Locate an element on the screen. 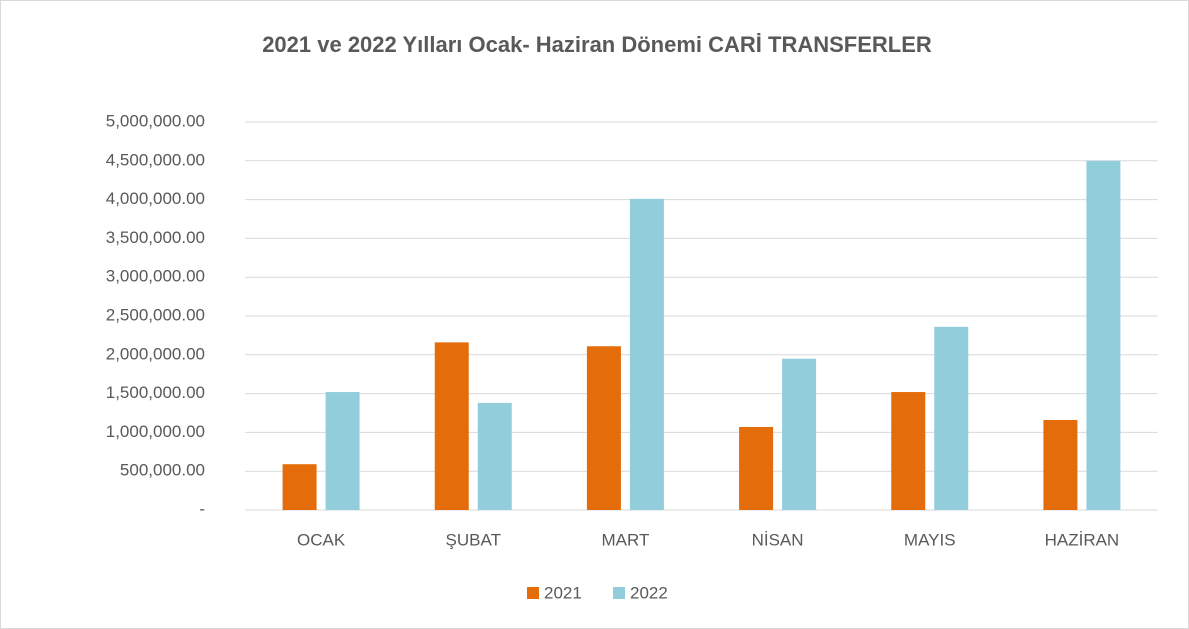 This screenshot has height=629, width=1189. y-tick-label: 1,000,000.00 is located at coordinates (155, 431).